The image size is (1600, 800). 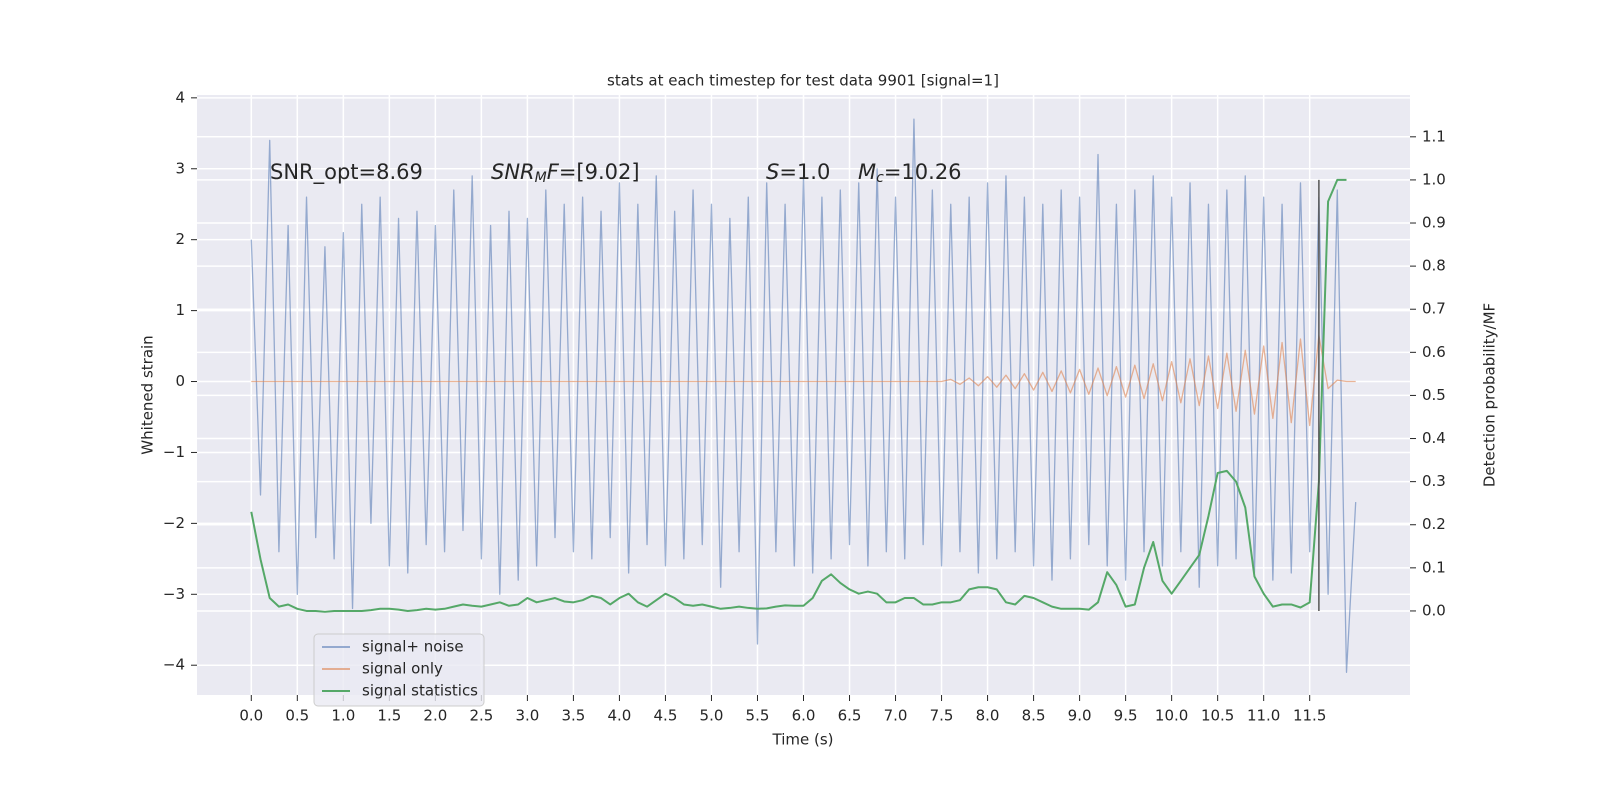 I want to click on x-tick-label: 5.5, so click(x=758, y=716).